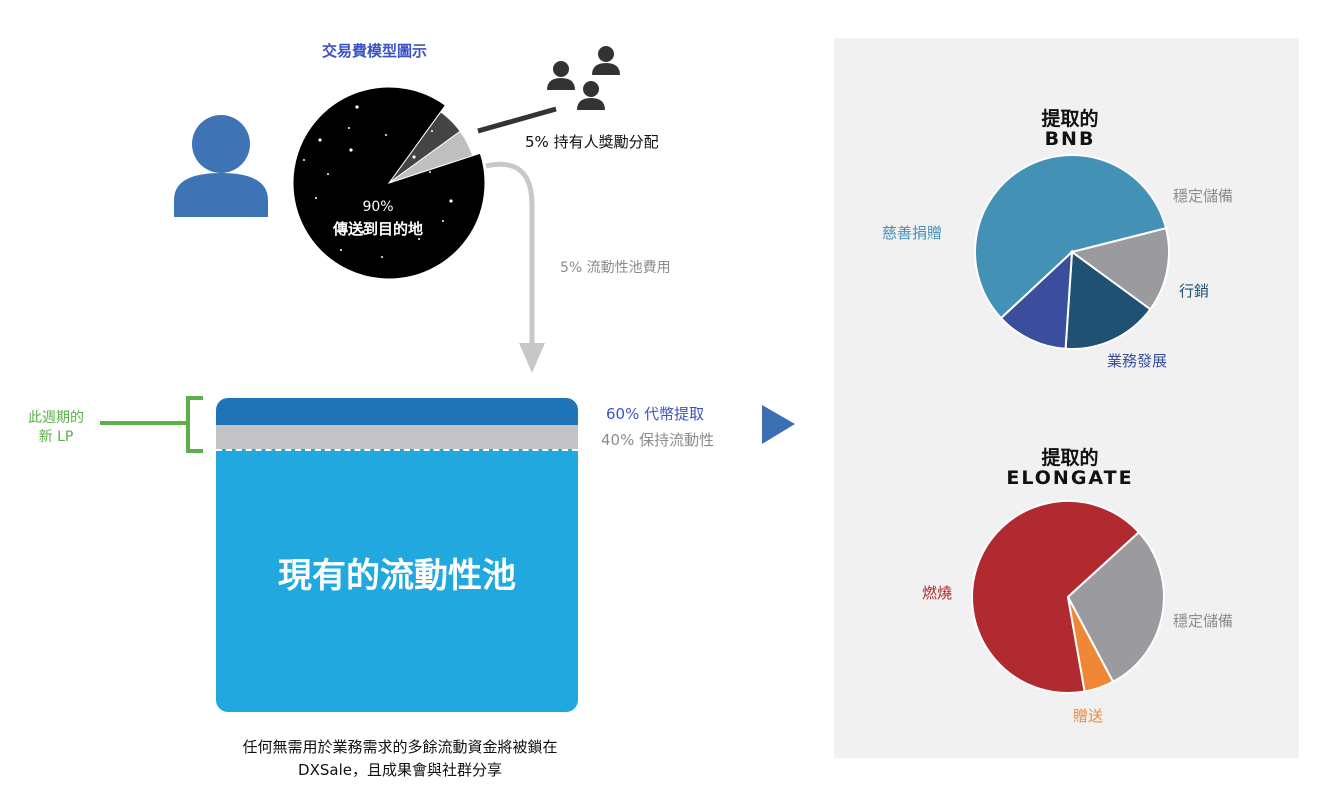 The width and height of the screenshot is (1334, 788). What do you see at coordinates (400, 747) in the screenshot?
I see `footnote-line1: 任何無需用於業務需求的多餘流動資金將被鎖在` at bounding box center [400, 747].